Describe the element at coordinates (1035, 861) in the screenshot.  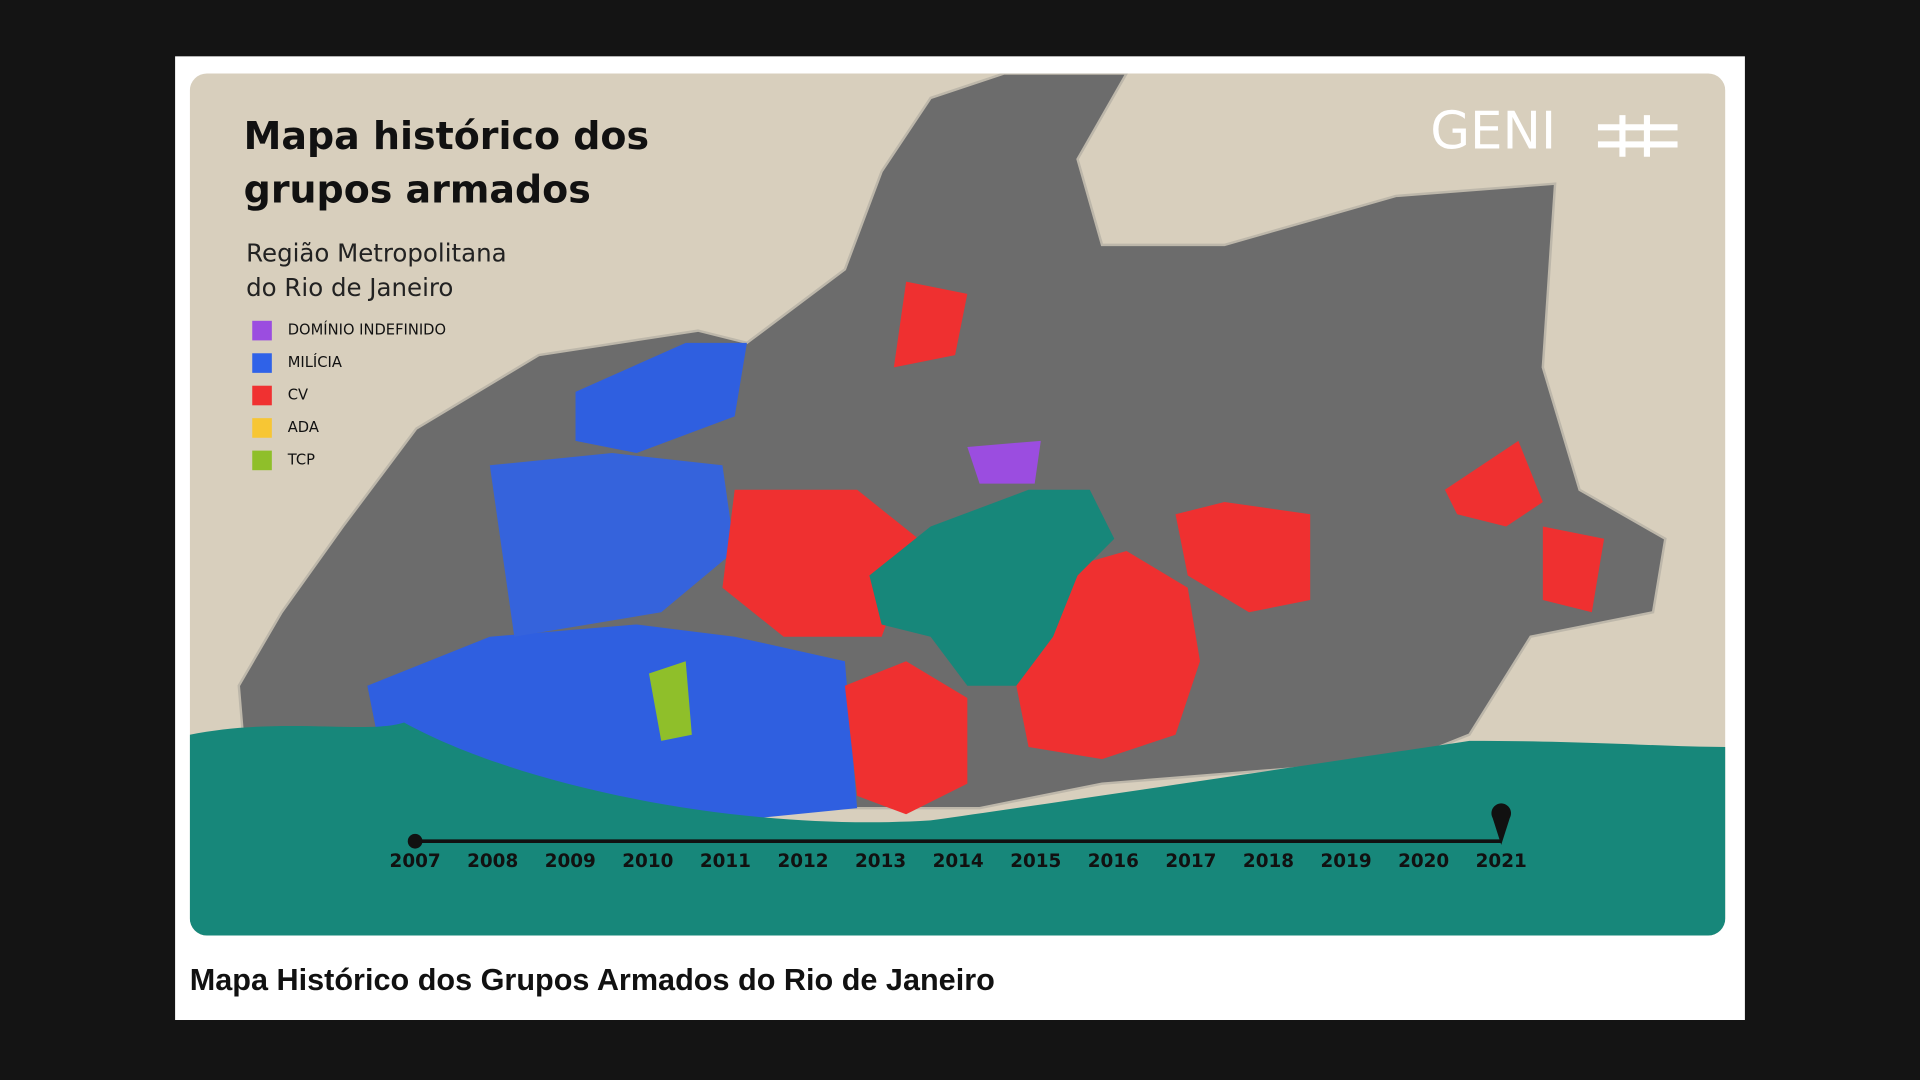
I see `timeline-year: 2015` at that location.